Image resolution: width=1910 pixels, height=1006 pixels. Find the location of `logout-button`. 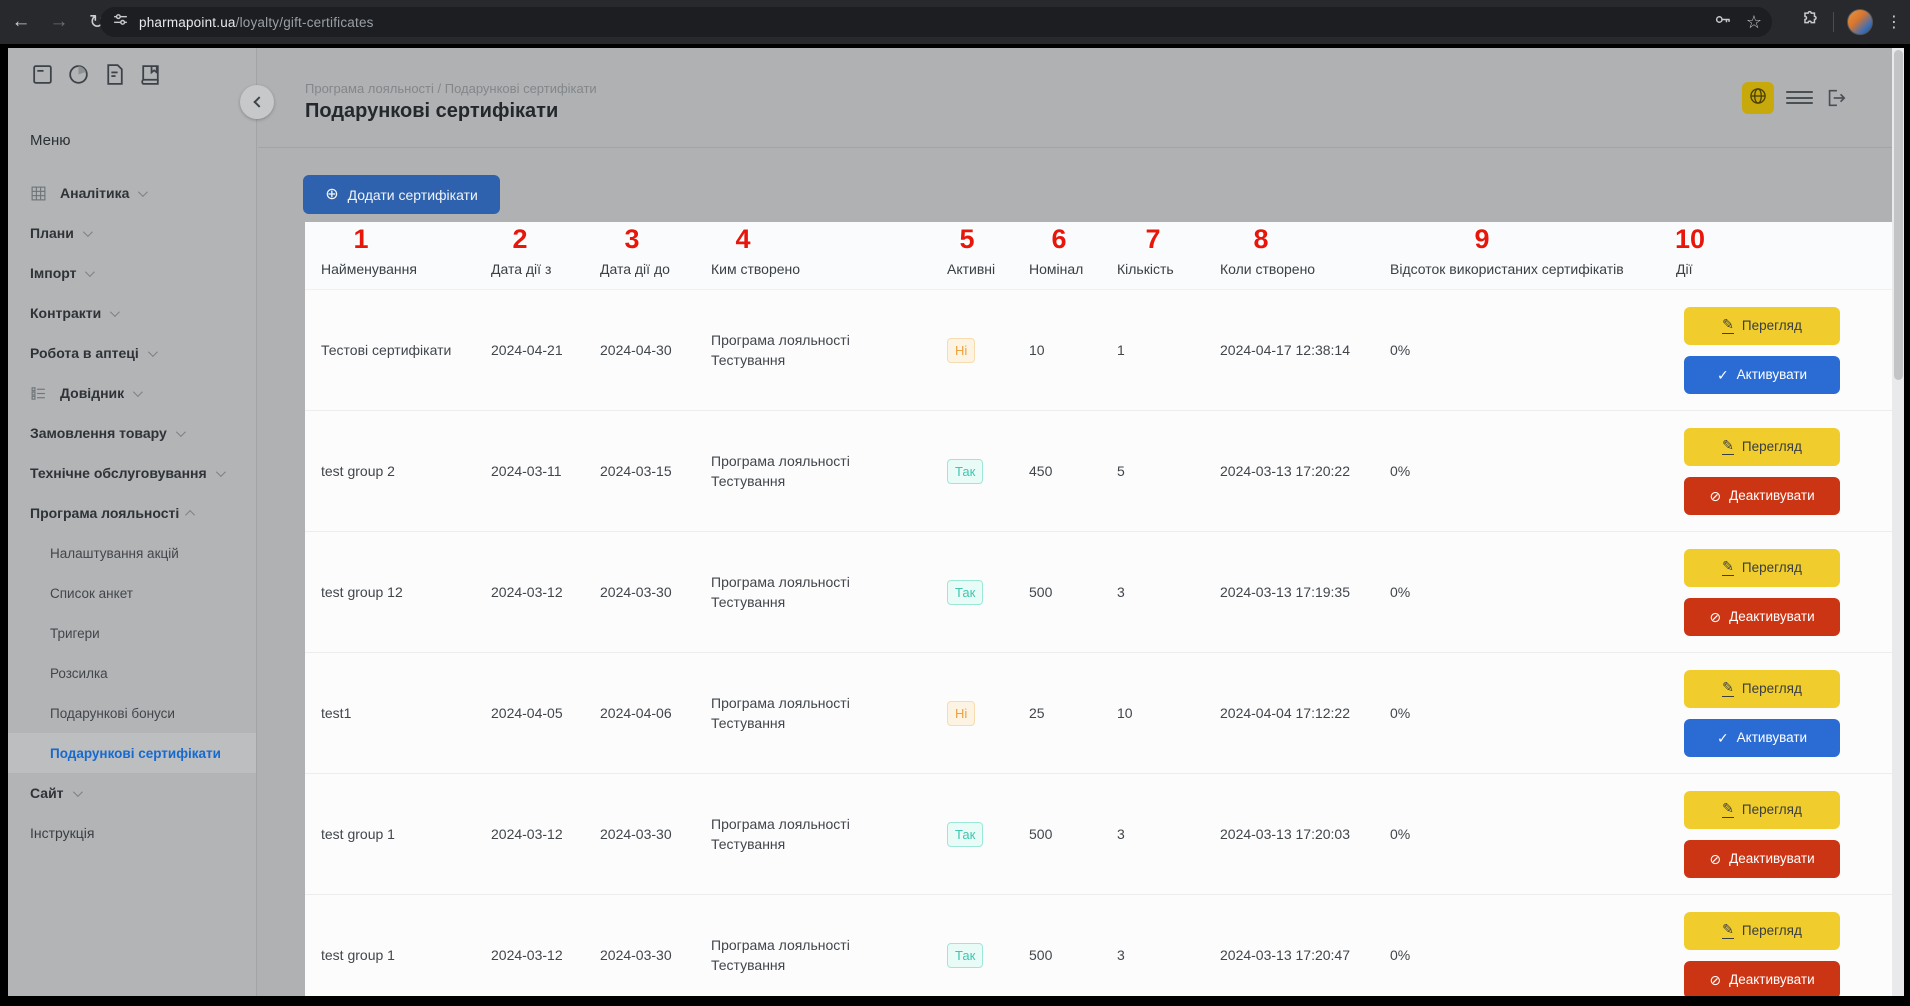

logout-button is located at coordinates (1836, 100).